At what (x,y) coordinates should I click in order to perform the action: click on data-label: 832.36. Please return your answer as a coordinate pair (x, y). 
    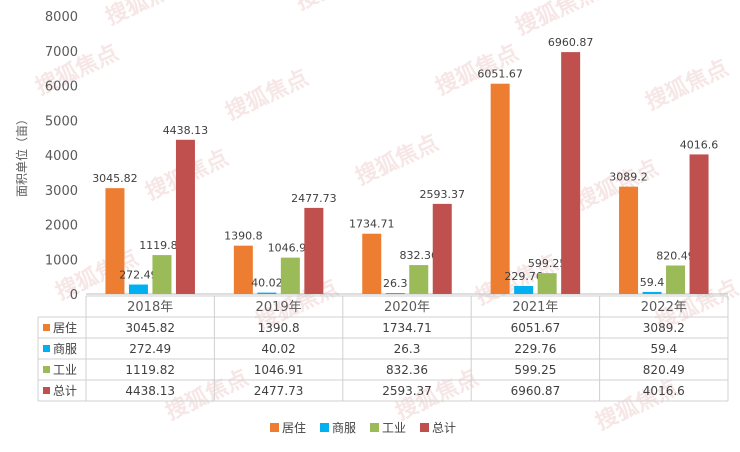
    Looking at the image, I should click on (419, 255).